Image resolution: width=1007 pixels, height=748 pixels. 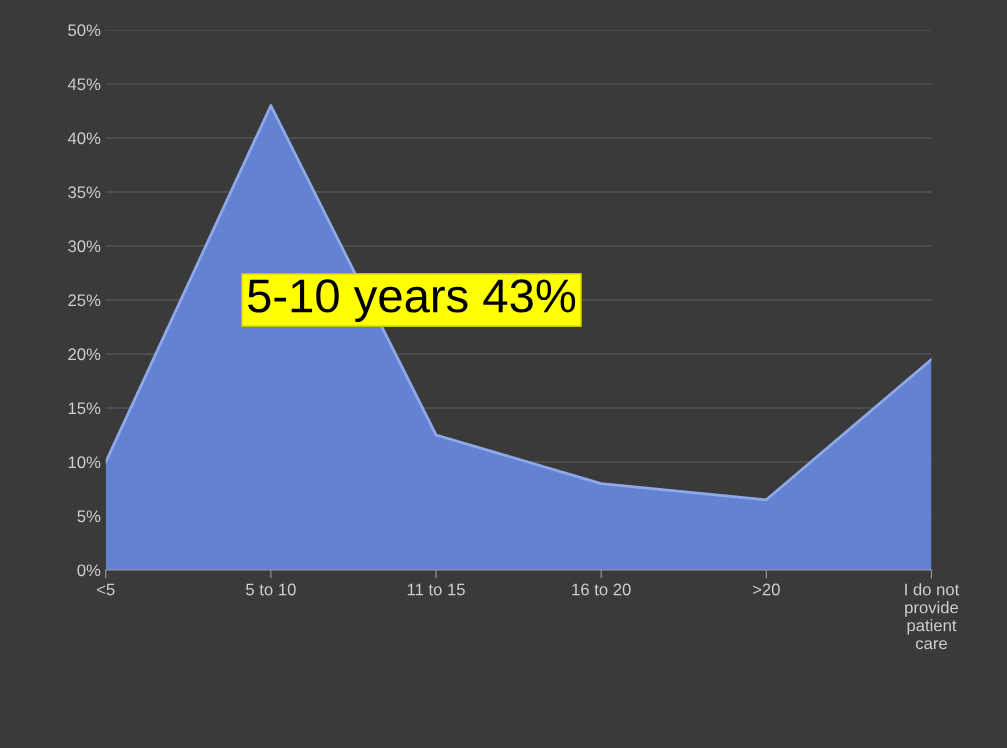 What do you see at coordinates (84, 30) in the screenshot?
I see `y-tick-label: 50%` at bounding box center [84, 30].